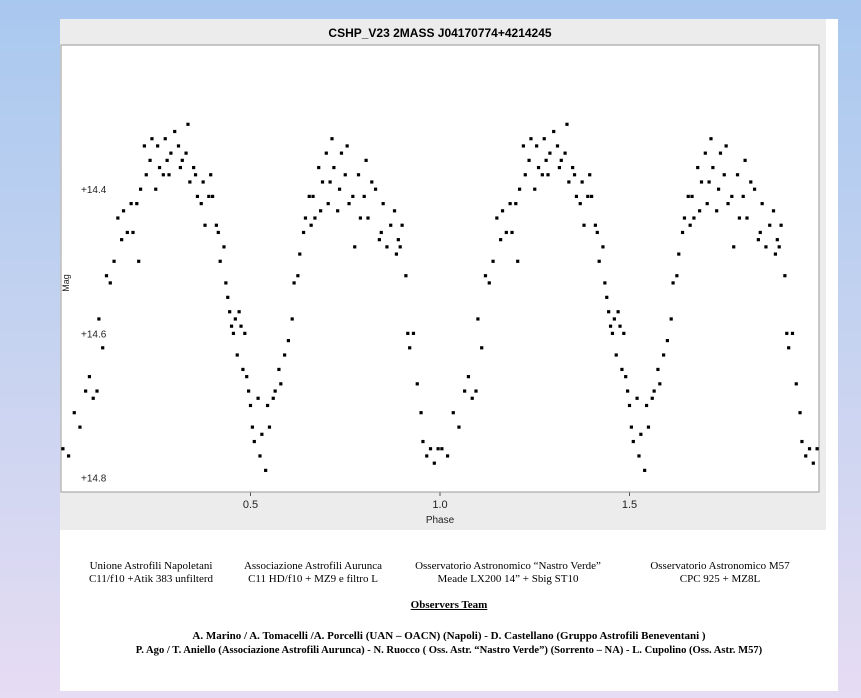  What do you see at coordinates (440, 520) in the screenshot?
I see `x-axis-label: Phase` at bounding box center [440, 520].